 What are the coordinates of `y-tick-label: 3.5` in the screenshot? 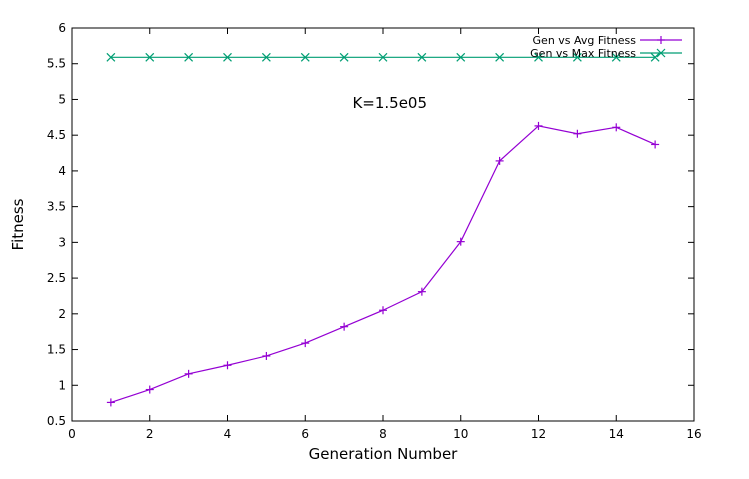 It's located at (56, 207).